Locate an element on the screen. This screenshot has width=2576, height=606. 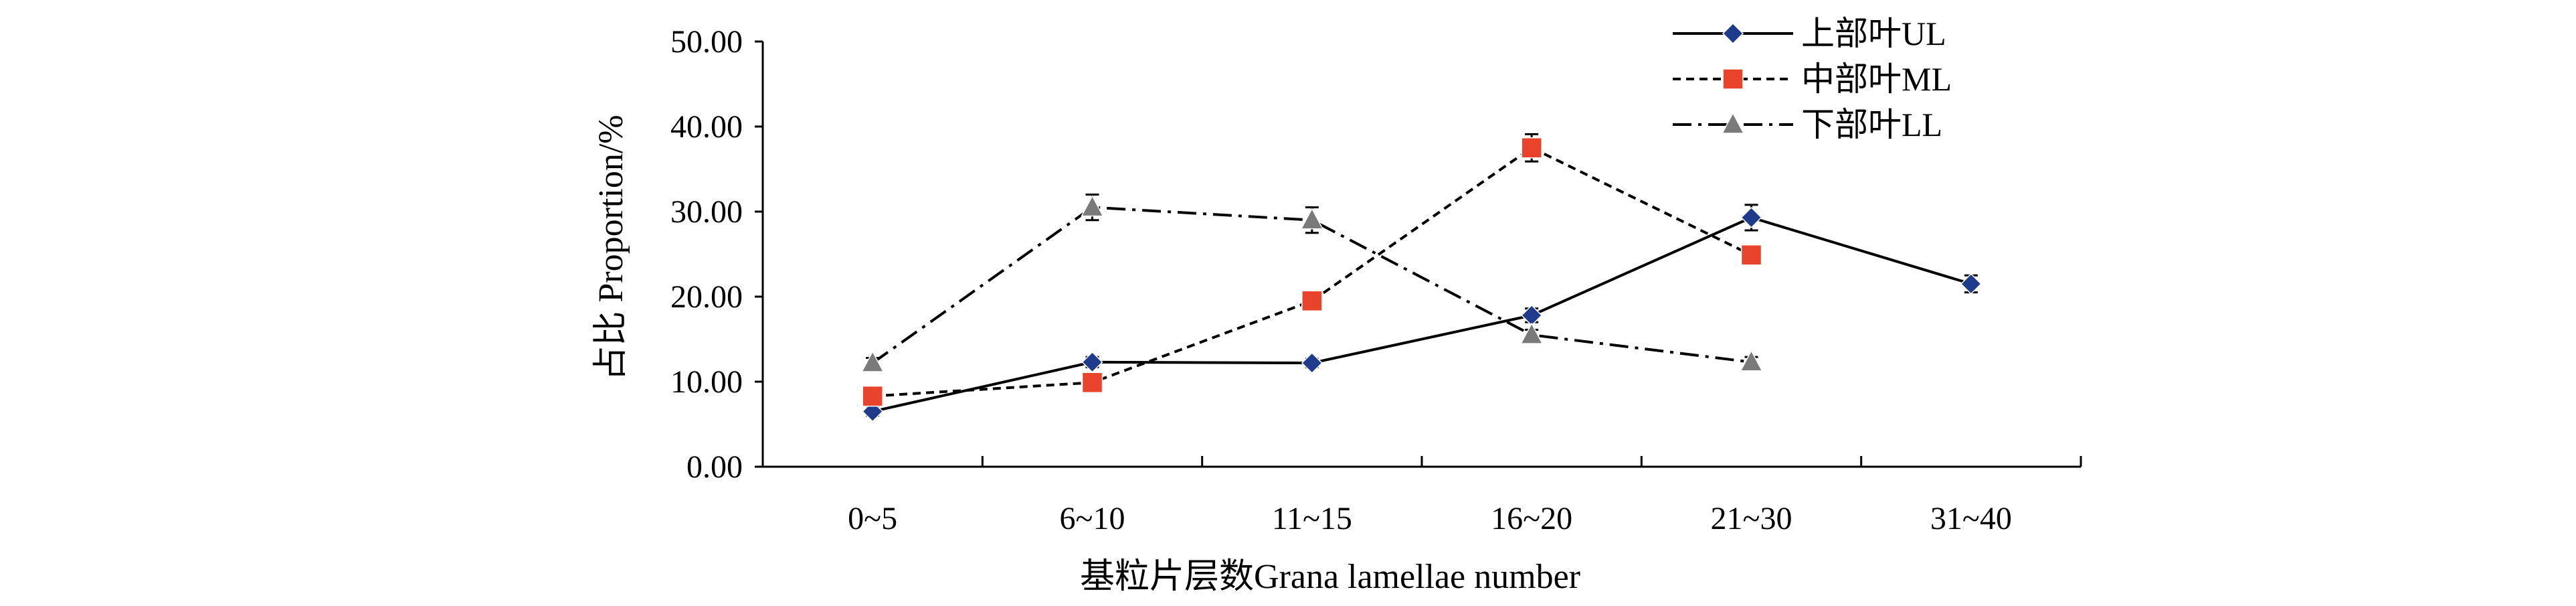
x-tick-label: 6~10 is located at coordinates (1092, 518).